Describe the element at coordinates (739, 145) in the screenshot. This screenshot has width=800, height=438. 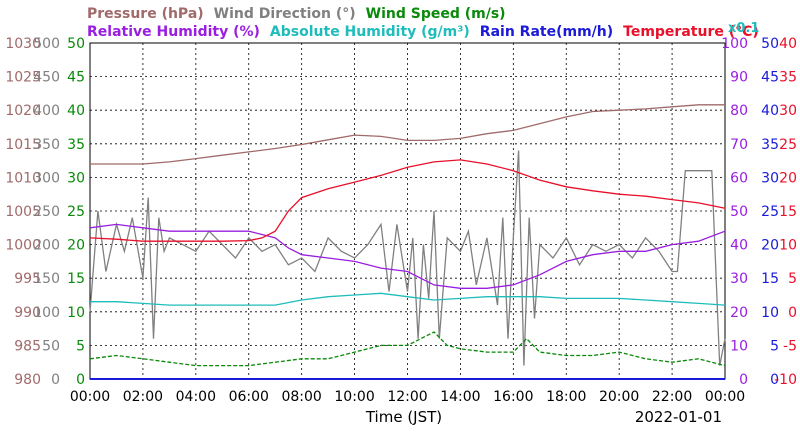
I see `rel_hum-tick-label: 70` at that location.